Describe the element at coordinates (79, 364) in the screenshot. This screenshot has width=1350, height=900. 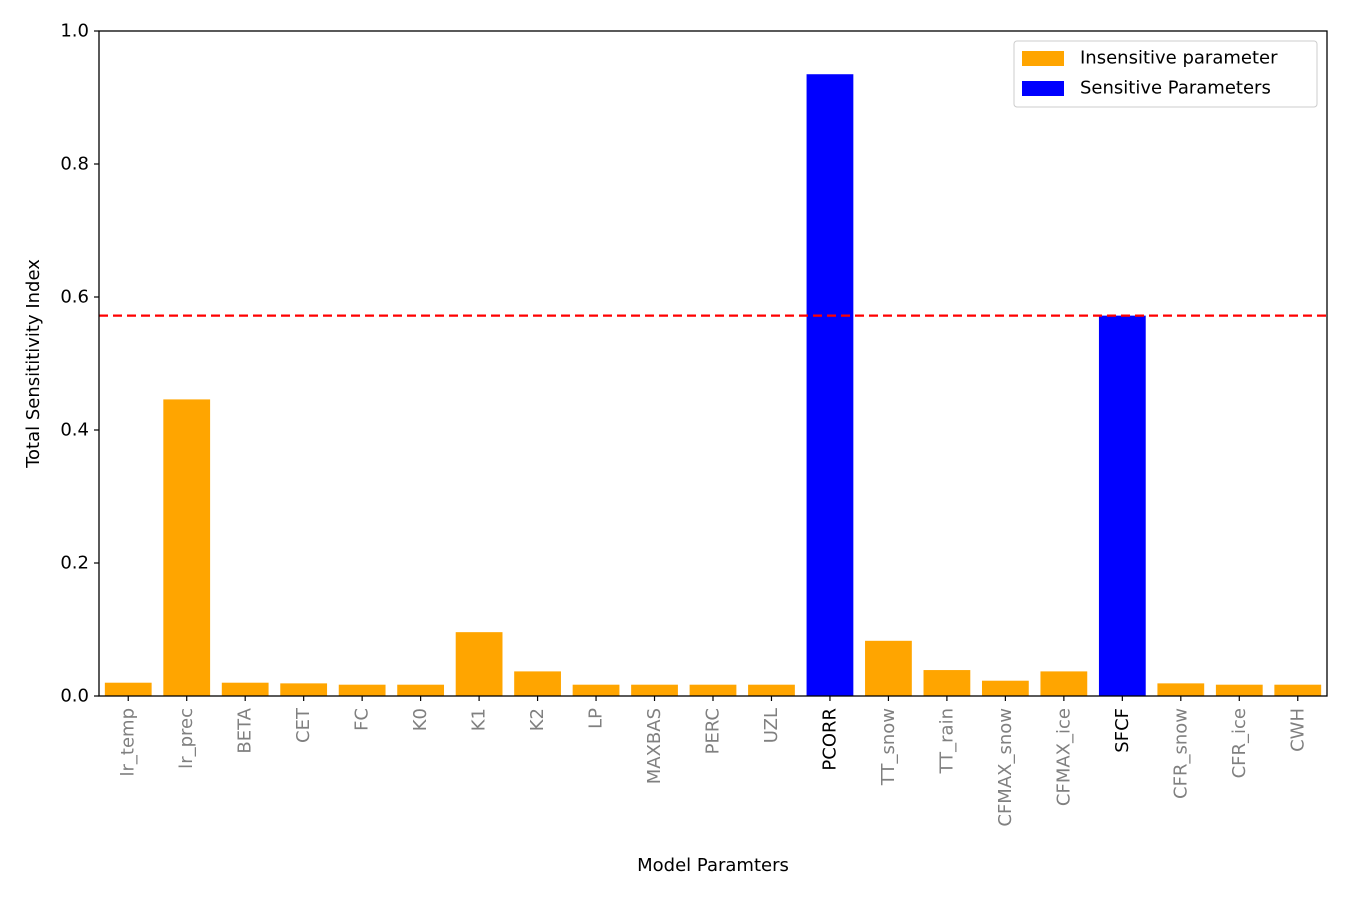
I see `y-axis-ticks: 0.0 0.2 0.4 0.6 0.8 1.0` at that location.